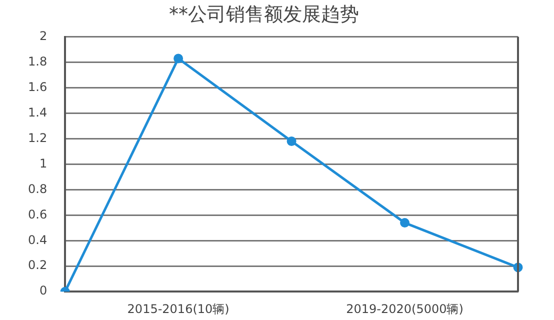 This screenshot has height=320, width=554. I want to click on x-tick-label: 2019-2020(5000辆), so click(405, 309).